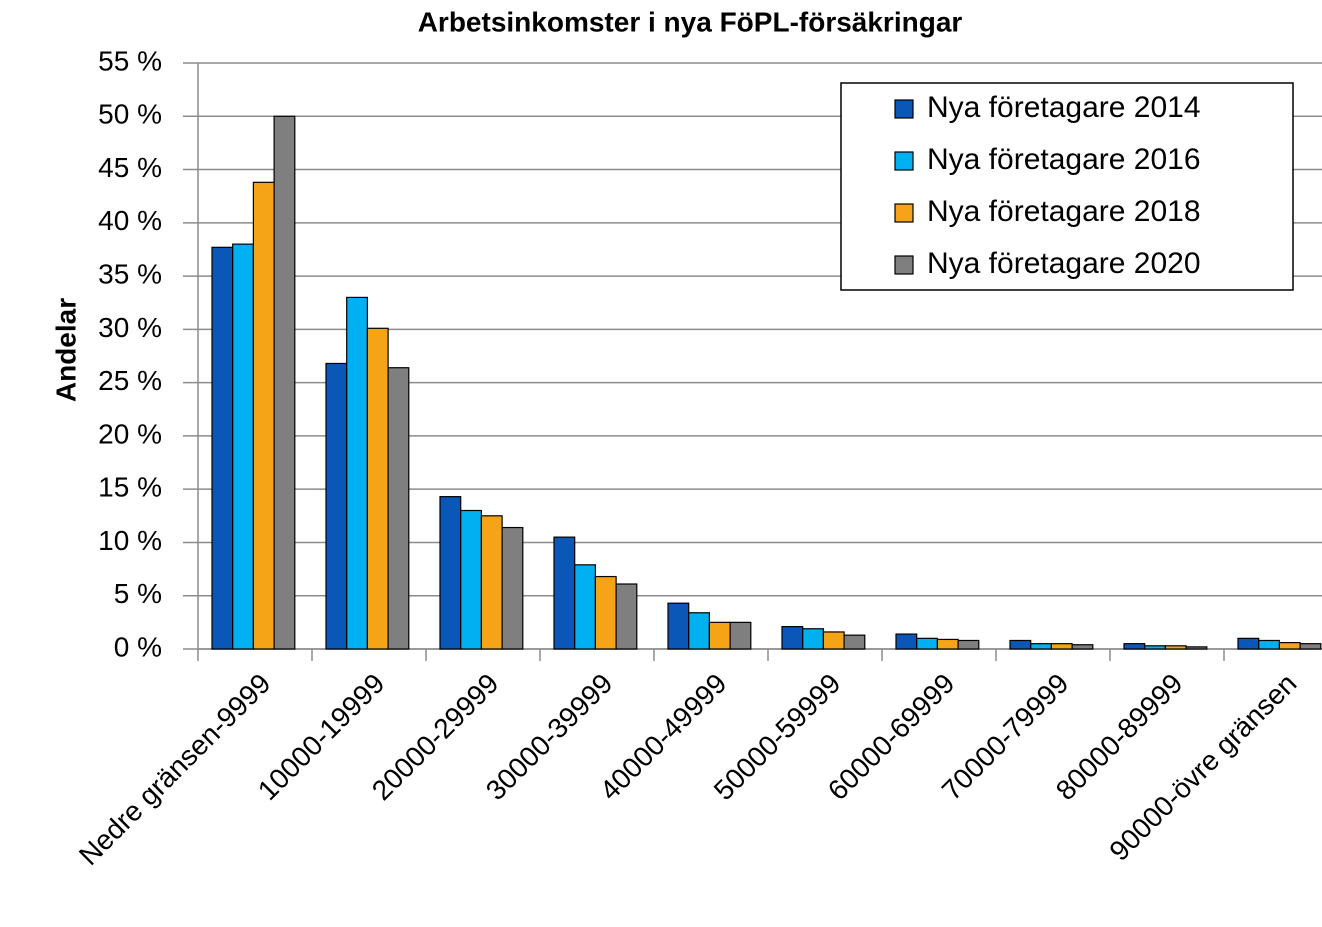 This screenshot has height=927, width=1322. I want to click on legend-box, so click(1067, 186).